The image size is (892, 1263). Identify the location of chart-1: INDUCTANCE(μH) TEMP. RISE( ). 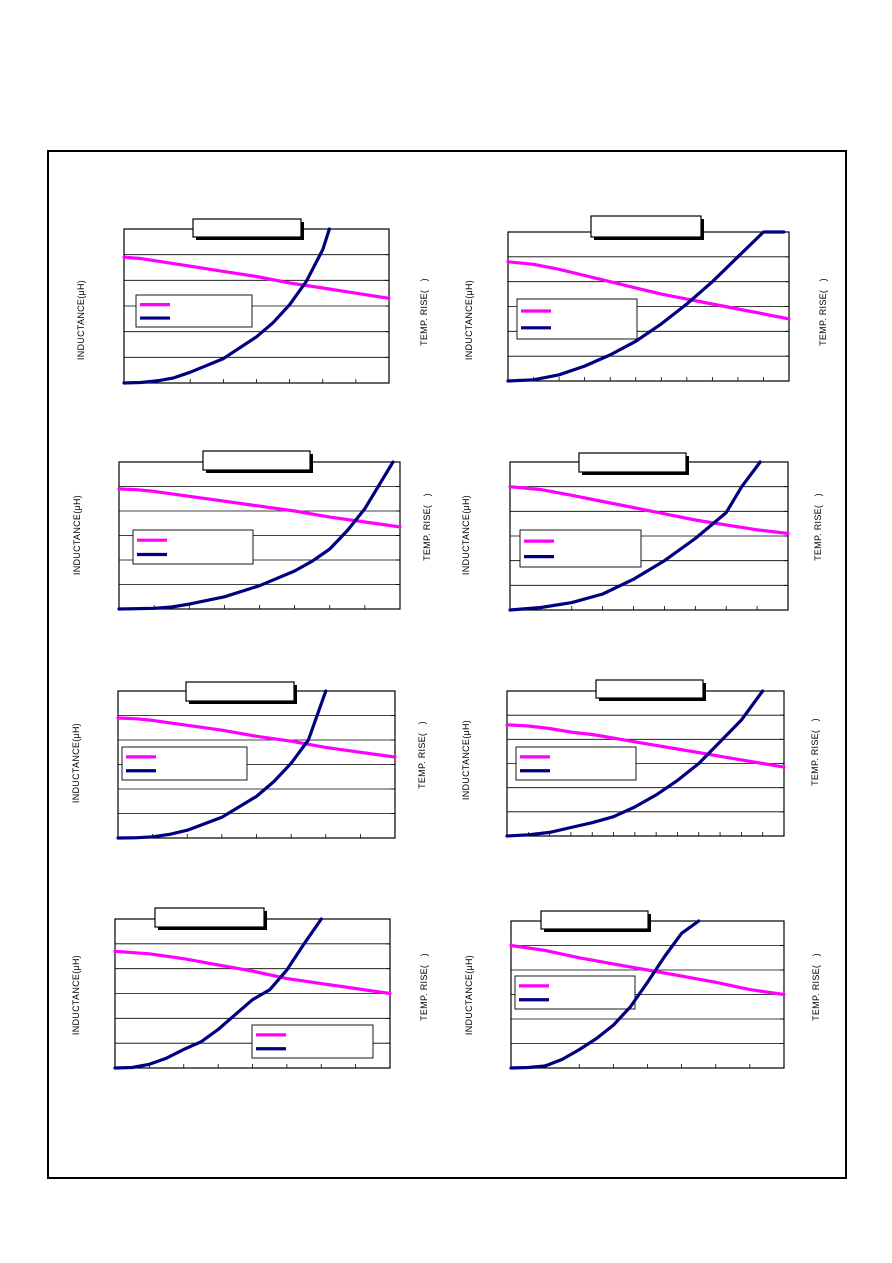
(252, 301).